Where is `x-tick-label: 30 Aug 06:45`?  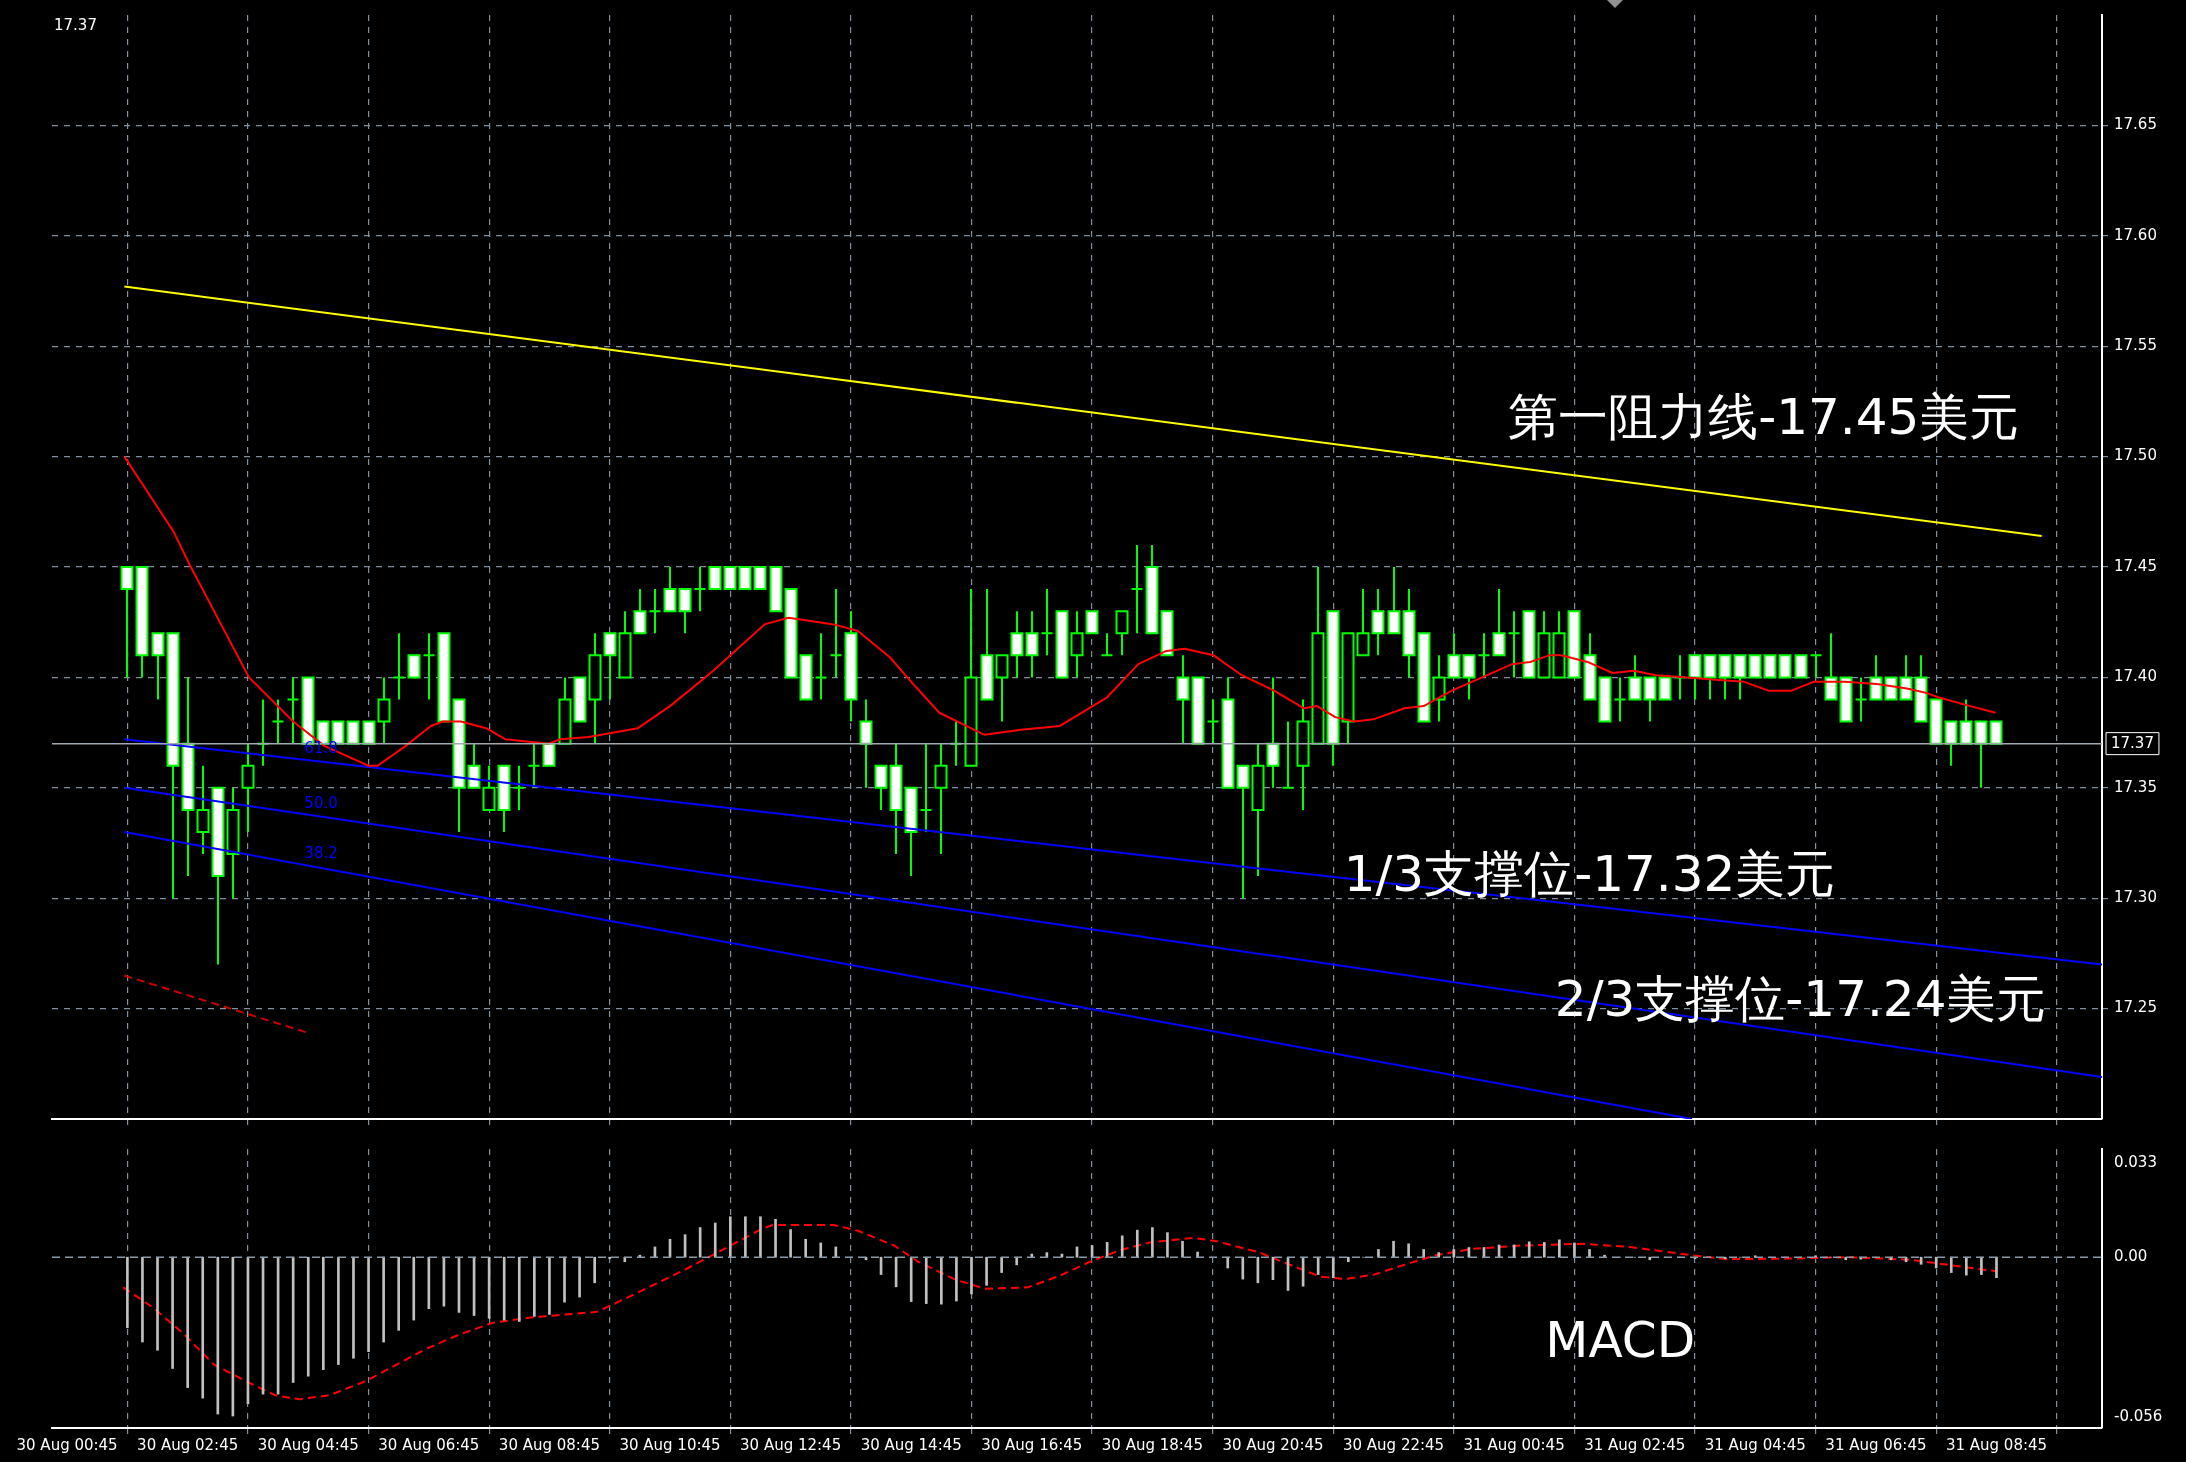
x-tick-label: 30 Aug 06:45 is located at coordinates (429, 1444).